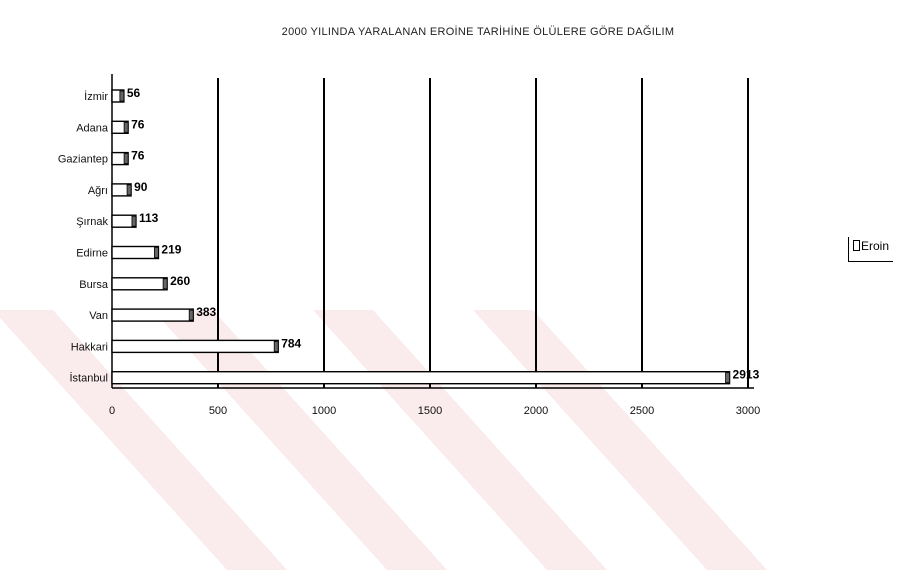  What do you see at coordinates (83, 160) in the screenshot?
I see `category-label: Gaziantep` at bounding box center [83, 160].